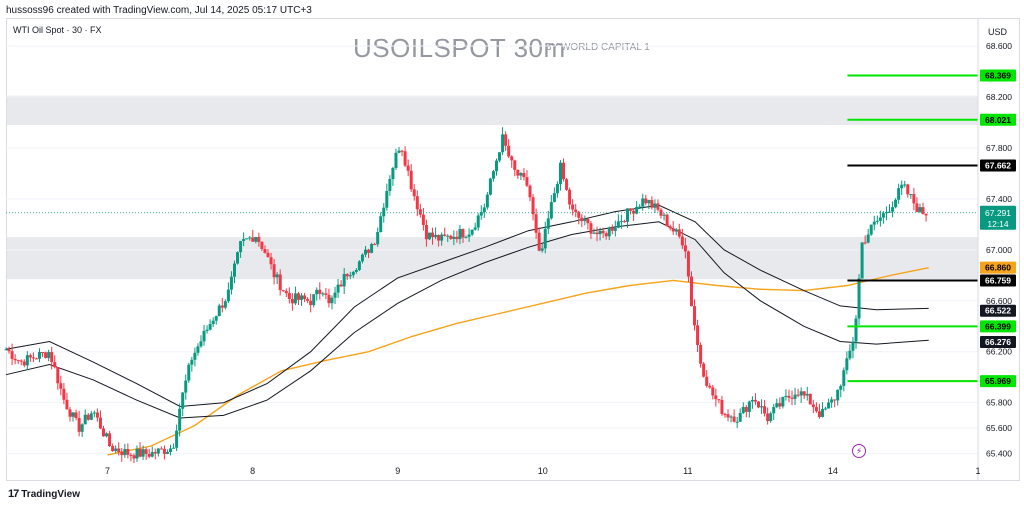 This screenshot has width=1024, height=505. What do you see at coordinates (859, 451) in the screenshot?
I see `lightning-icon: ⚡︎` at bounding box center [859, 451].